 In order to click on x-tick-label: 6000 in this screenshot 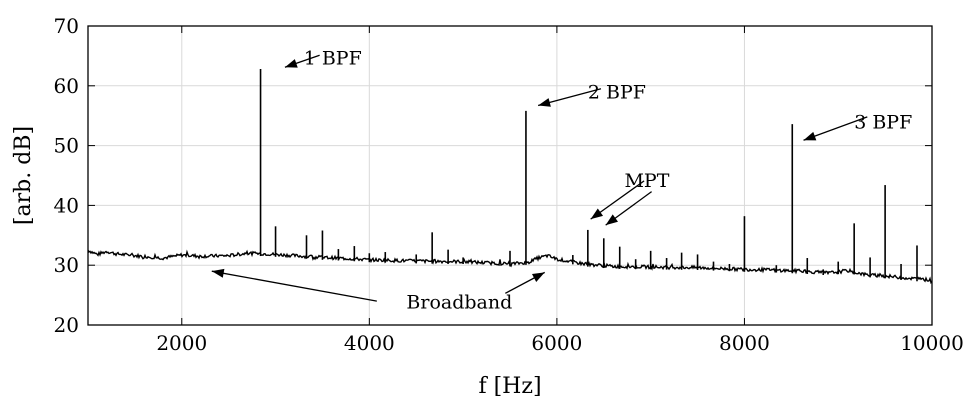, I will do `click(556, 343)`.